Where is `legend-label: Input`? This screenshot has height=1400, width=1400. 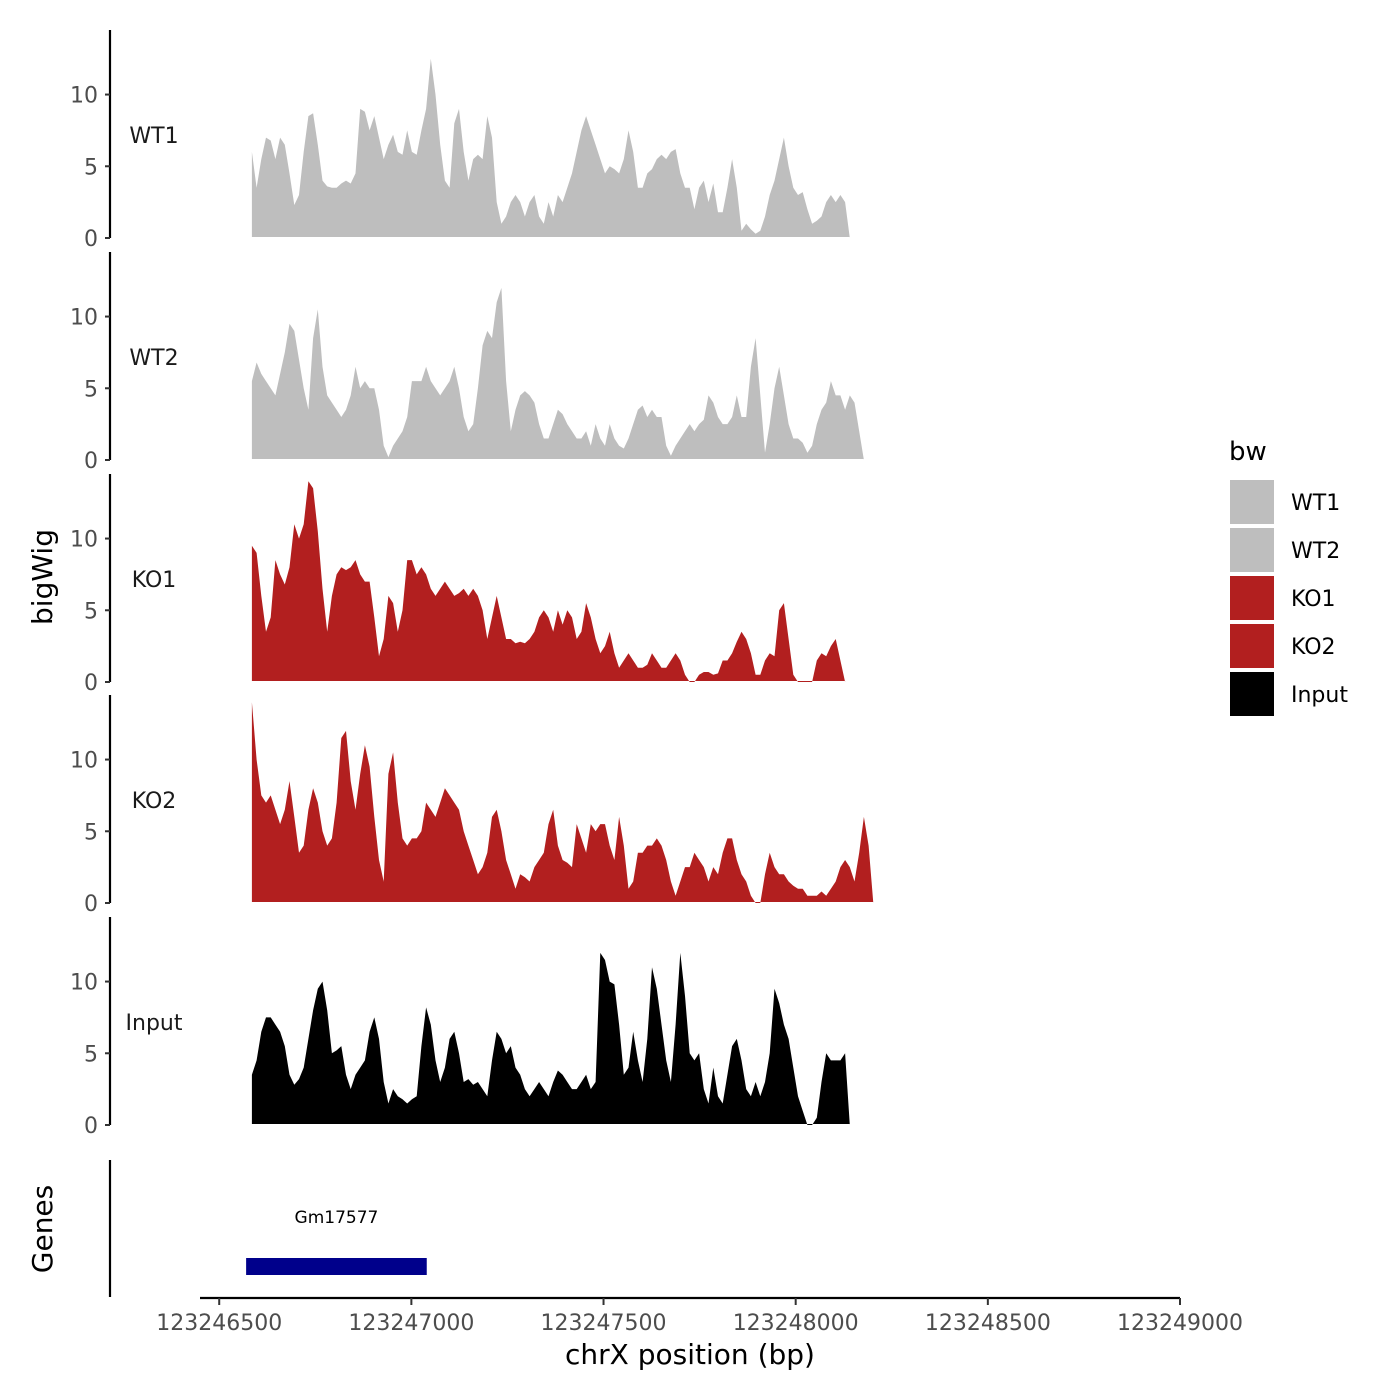
legend-label: Input is located at coordinates (1319, 695).